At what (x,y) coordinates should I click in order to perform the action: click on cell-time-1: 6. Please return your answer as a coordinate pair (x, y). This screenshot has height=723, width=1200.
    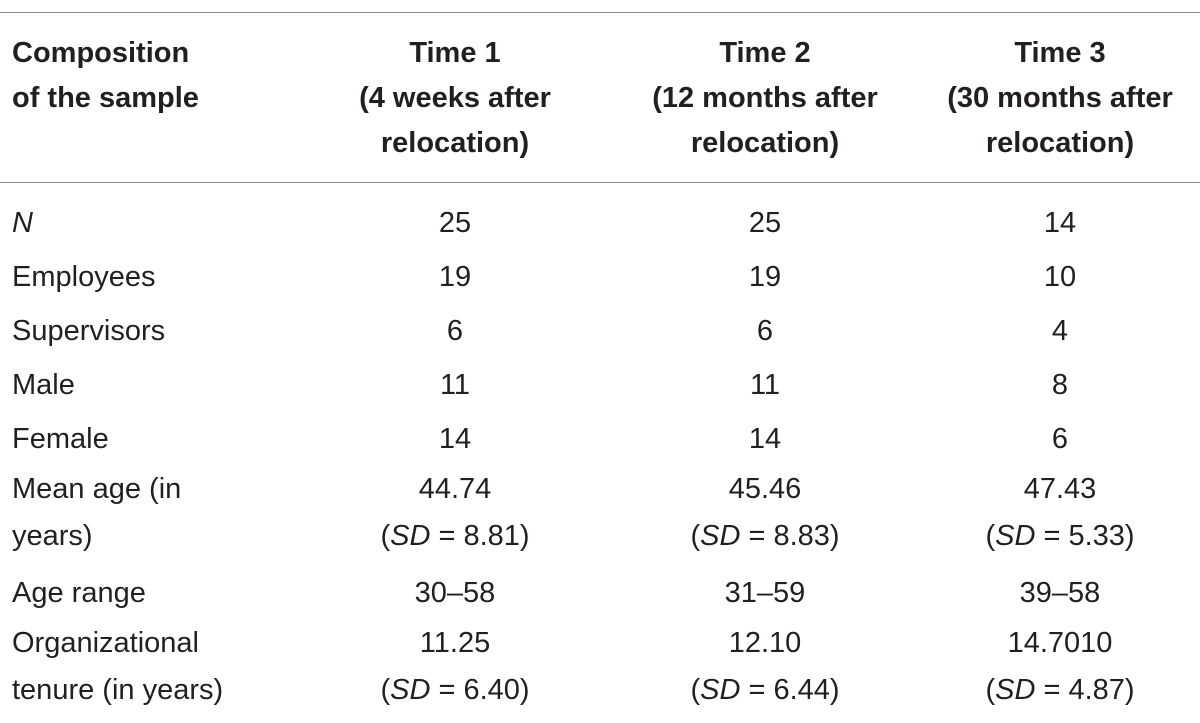
    Looking at the image, I should click on (455, 331).